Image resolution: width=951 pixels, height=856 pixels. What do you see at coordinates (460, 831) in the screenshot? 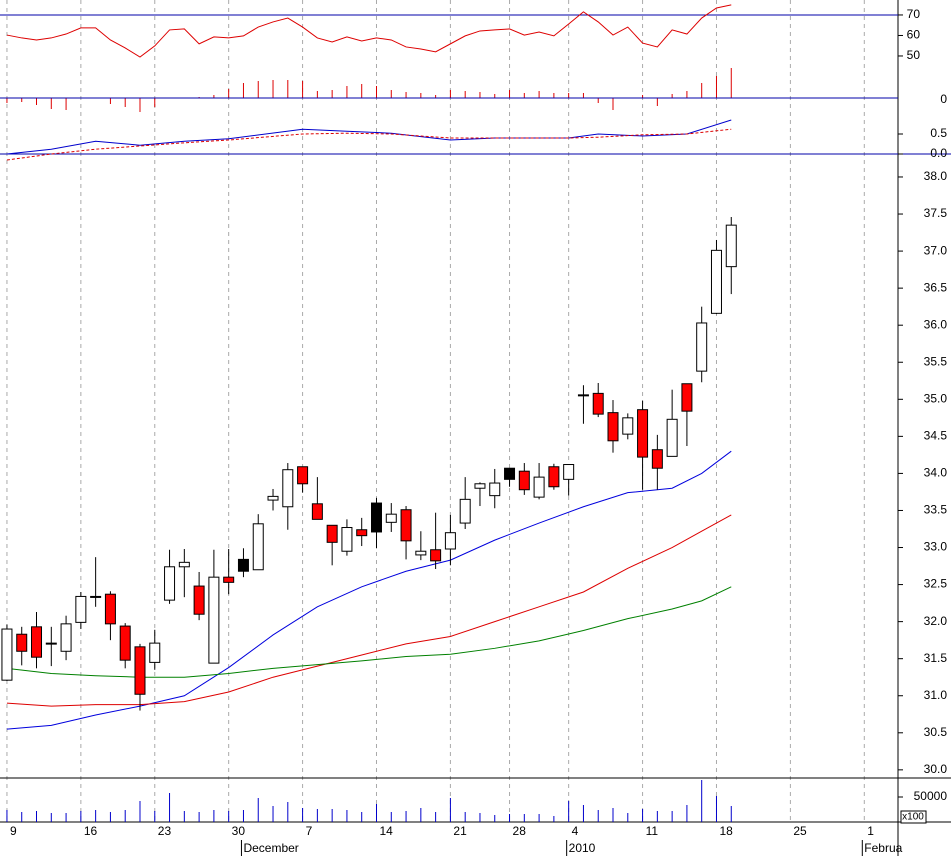
I see `x-tick-label: 21` at bounding box center [460, 831].